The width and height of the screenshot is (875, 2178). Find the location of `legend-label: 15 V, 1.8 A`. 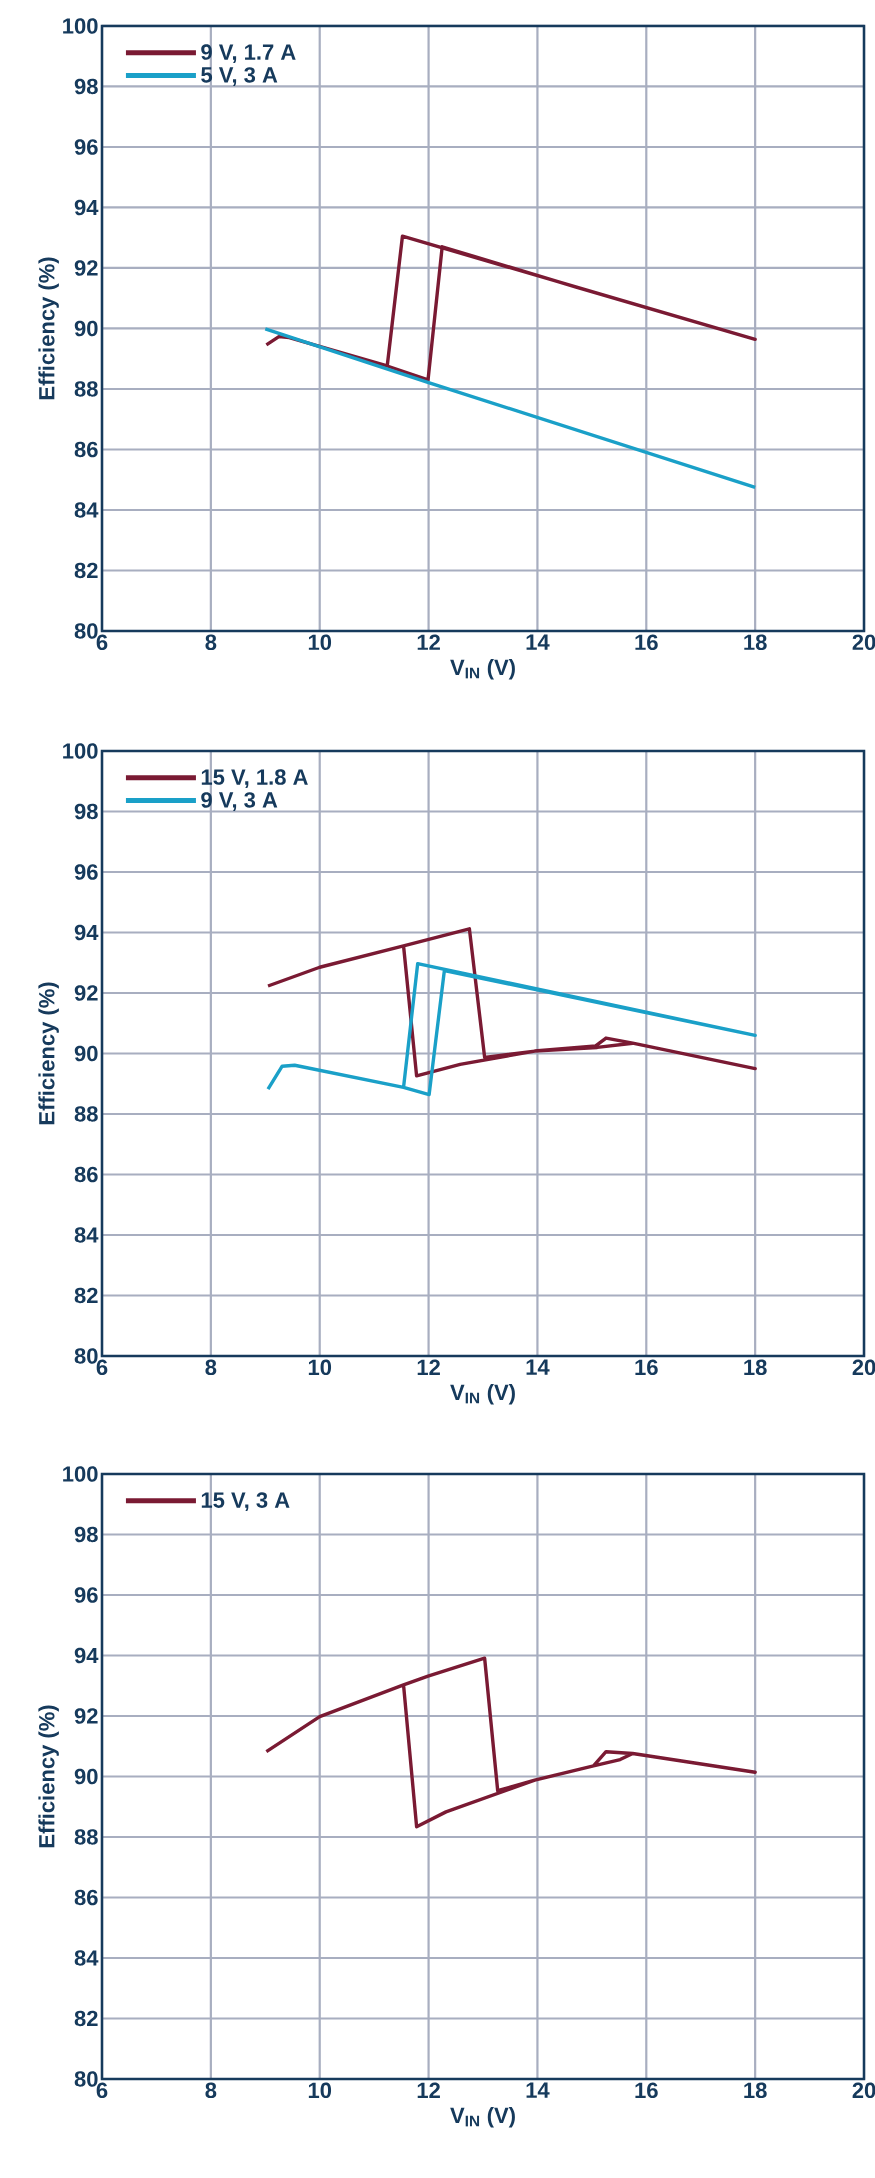

legend-label: 15 V, 1.8 A is located at coordinates (254, 779).